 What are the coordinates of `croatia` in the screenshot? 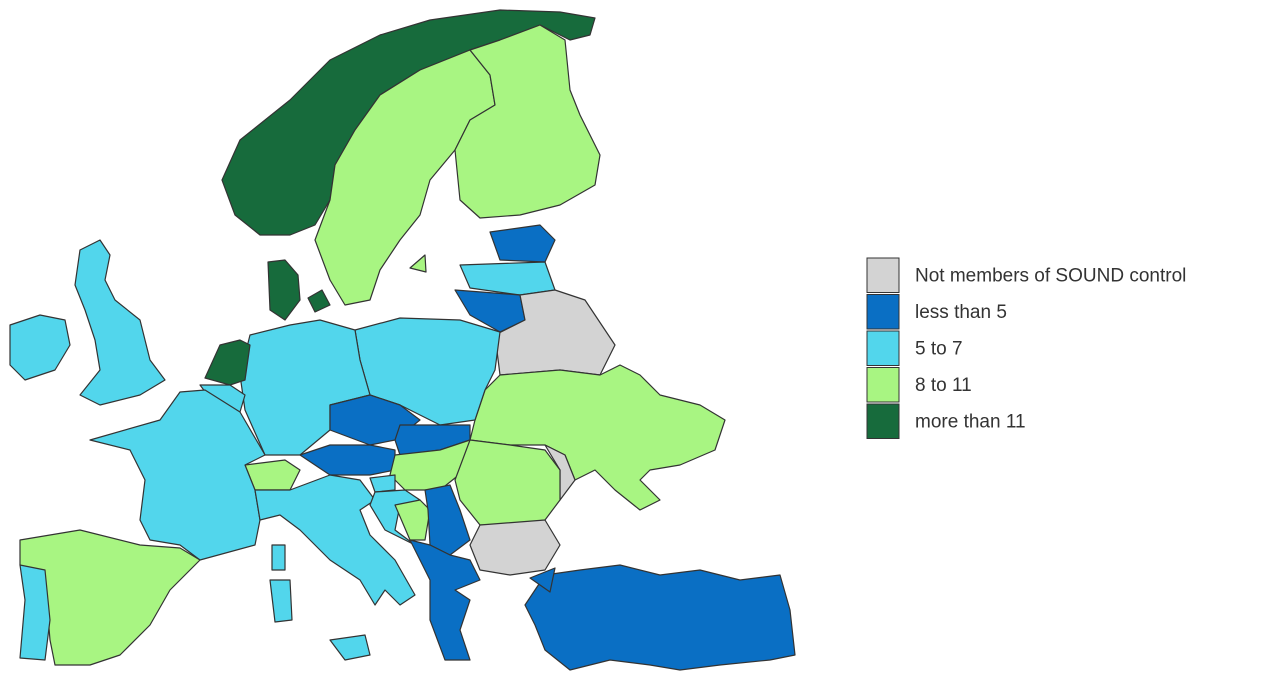 It's located at (395, 517).